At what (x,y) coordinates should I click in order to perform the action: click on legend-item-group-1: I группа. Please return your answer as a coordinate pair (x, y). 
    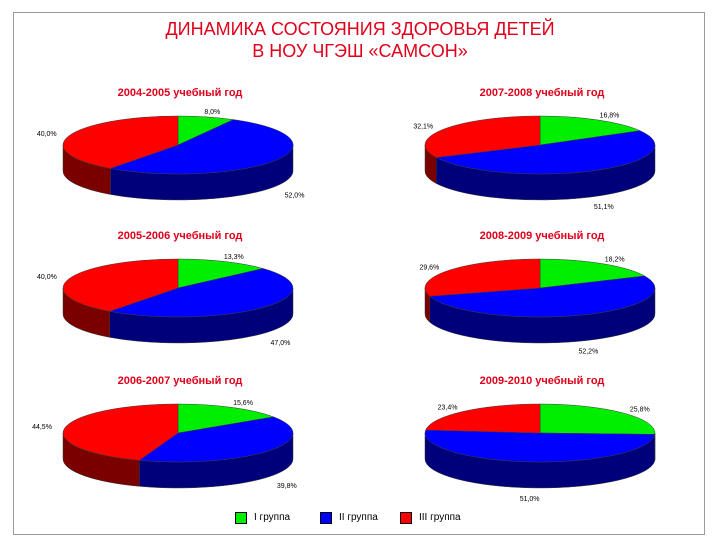
    Looking at the image, I should click on (262, 517).